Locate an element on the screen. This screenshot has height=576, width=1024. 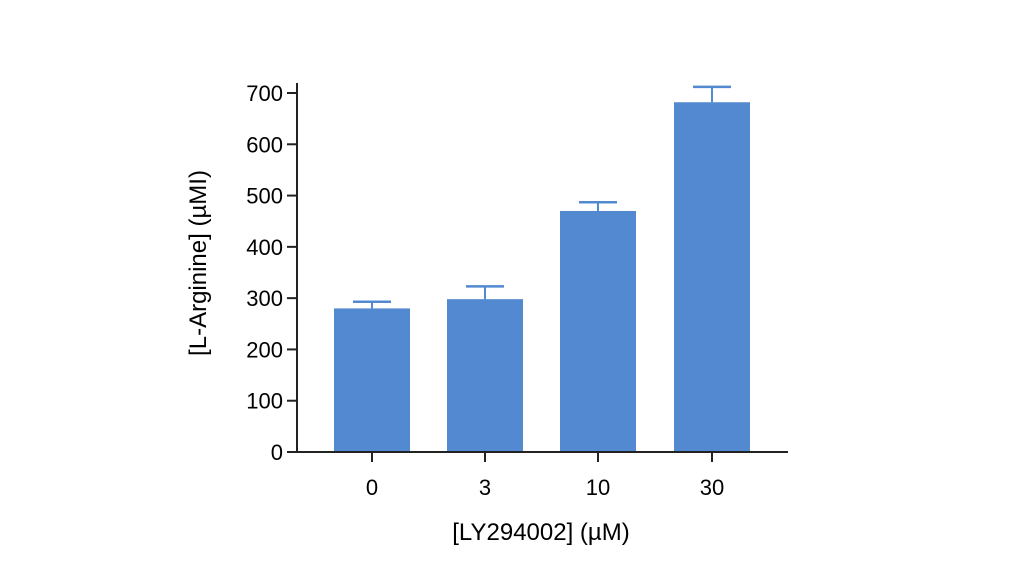
y-tick-label: 0 is located at coordinates (277, 452).